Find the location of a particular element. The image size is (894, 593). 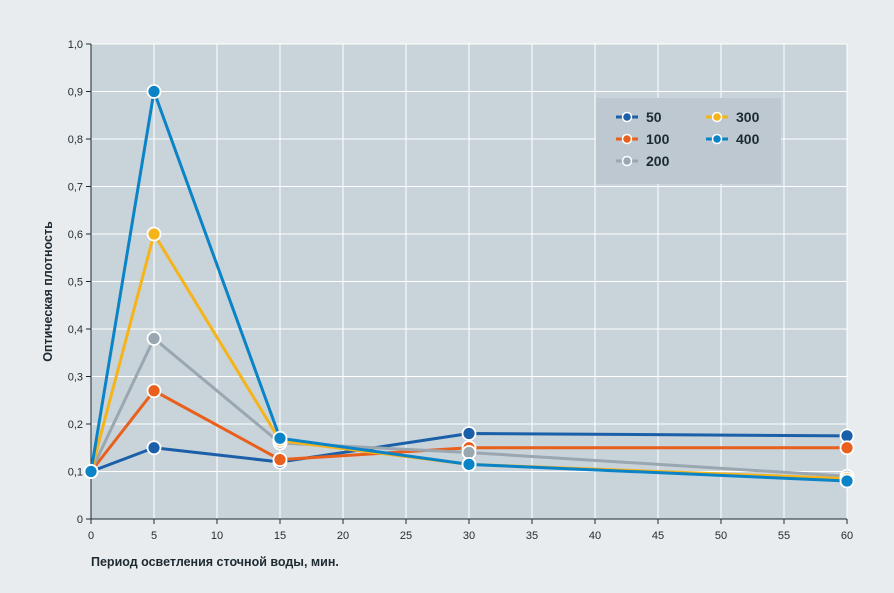

legend-label-400: 400 is located at coordinates (748, 139).